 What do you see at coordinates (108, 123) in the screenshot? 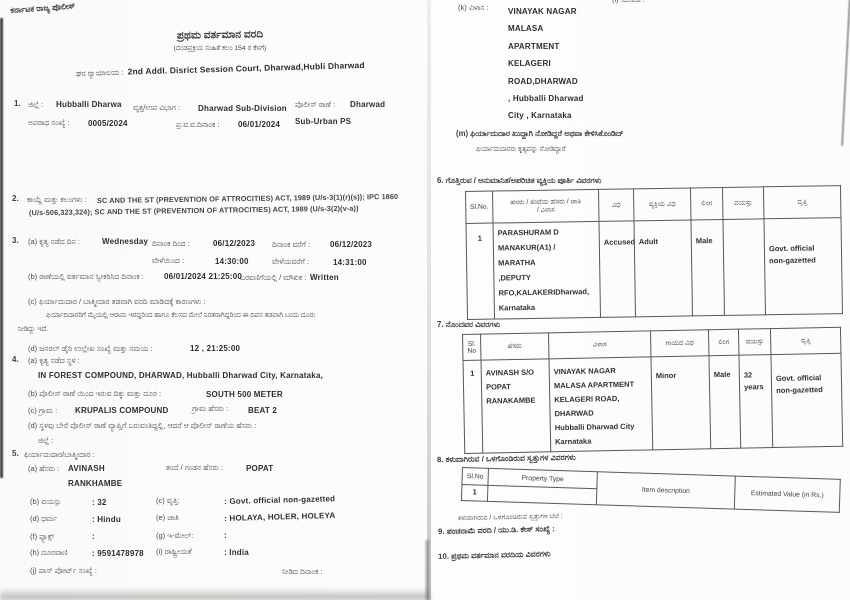
I see `crime-number-value: 0005/2024` at bounding box center [108, 123].